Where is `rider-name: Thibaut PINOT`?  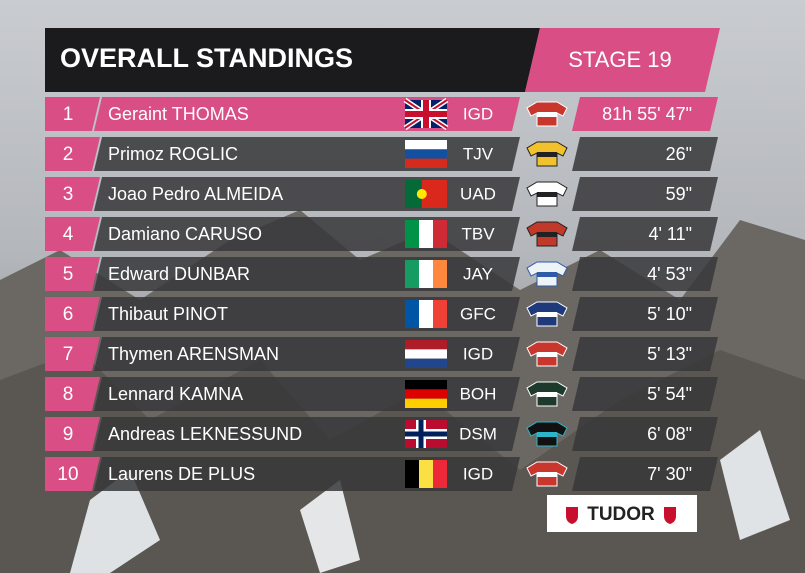 rider-name: Thibaut PINOT is located at coordinates (168, 314).